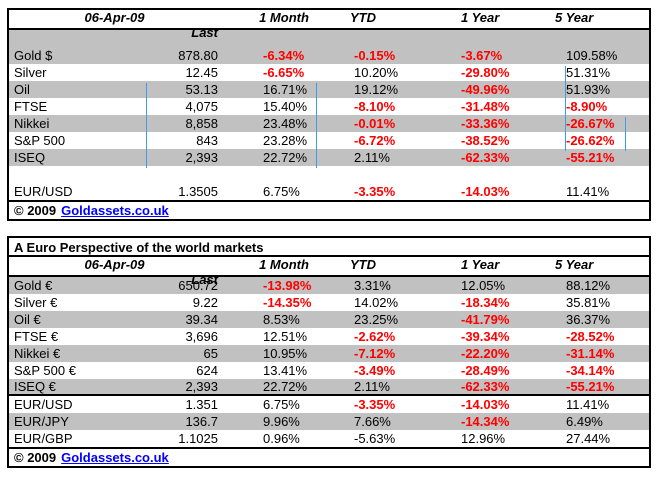 The height and width of the screenshot is (477, 658). What do you see at coordinates (285, 140) in the screenshot?
I see `pct-value: 23.28%` at bounding box center [285, 140].